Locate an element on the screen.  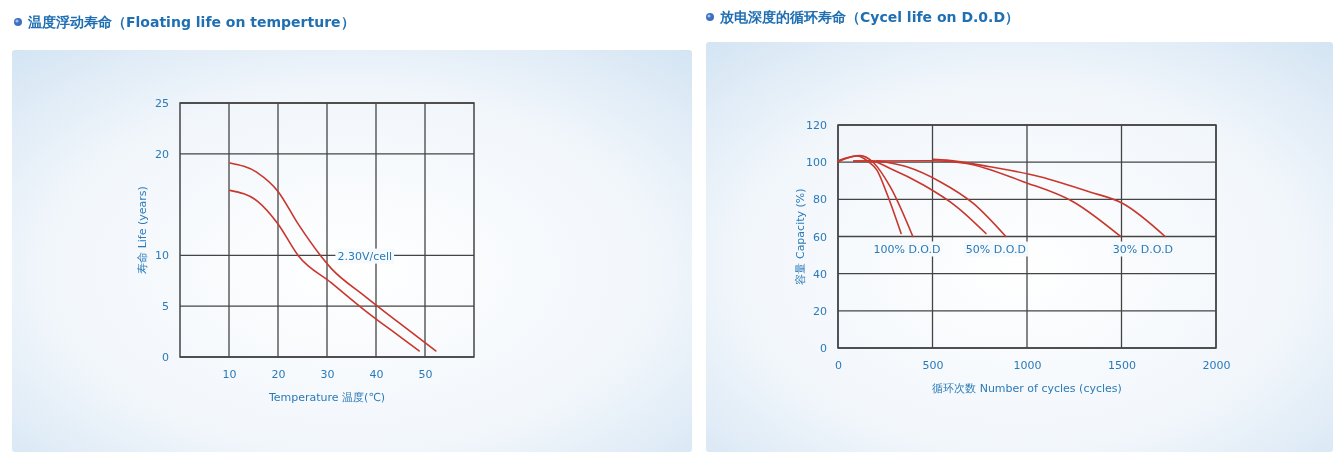
x-axis-title: 循环次数 Number of cycles (cycles) is located at coordinates (1027, 388).